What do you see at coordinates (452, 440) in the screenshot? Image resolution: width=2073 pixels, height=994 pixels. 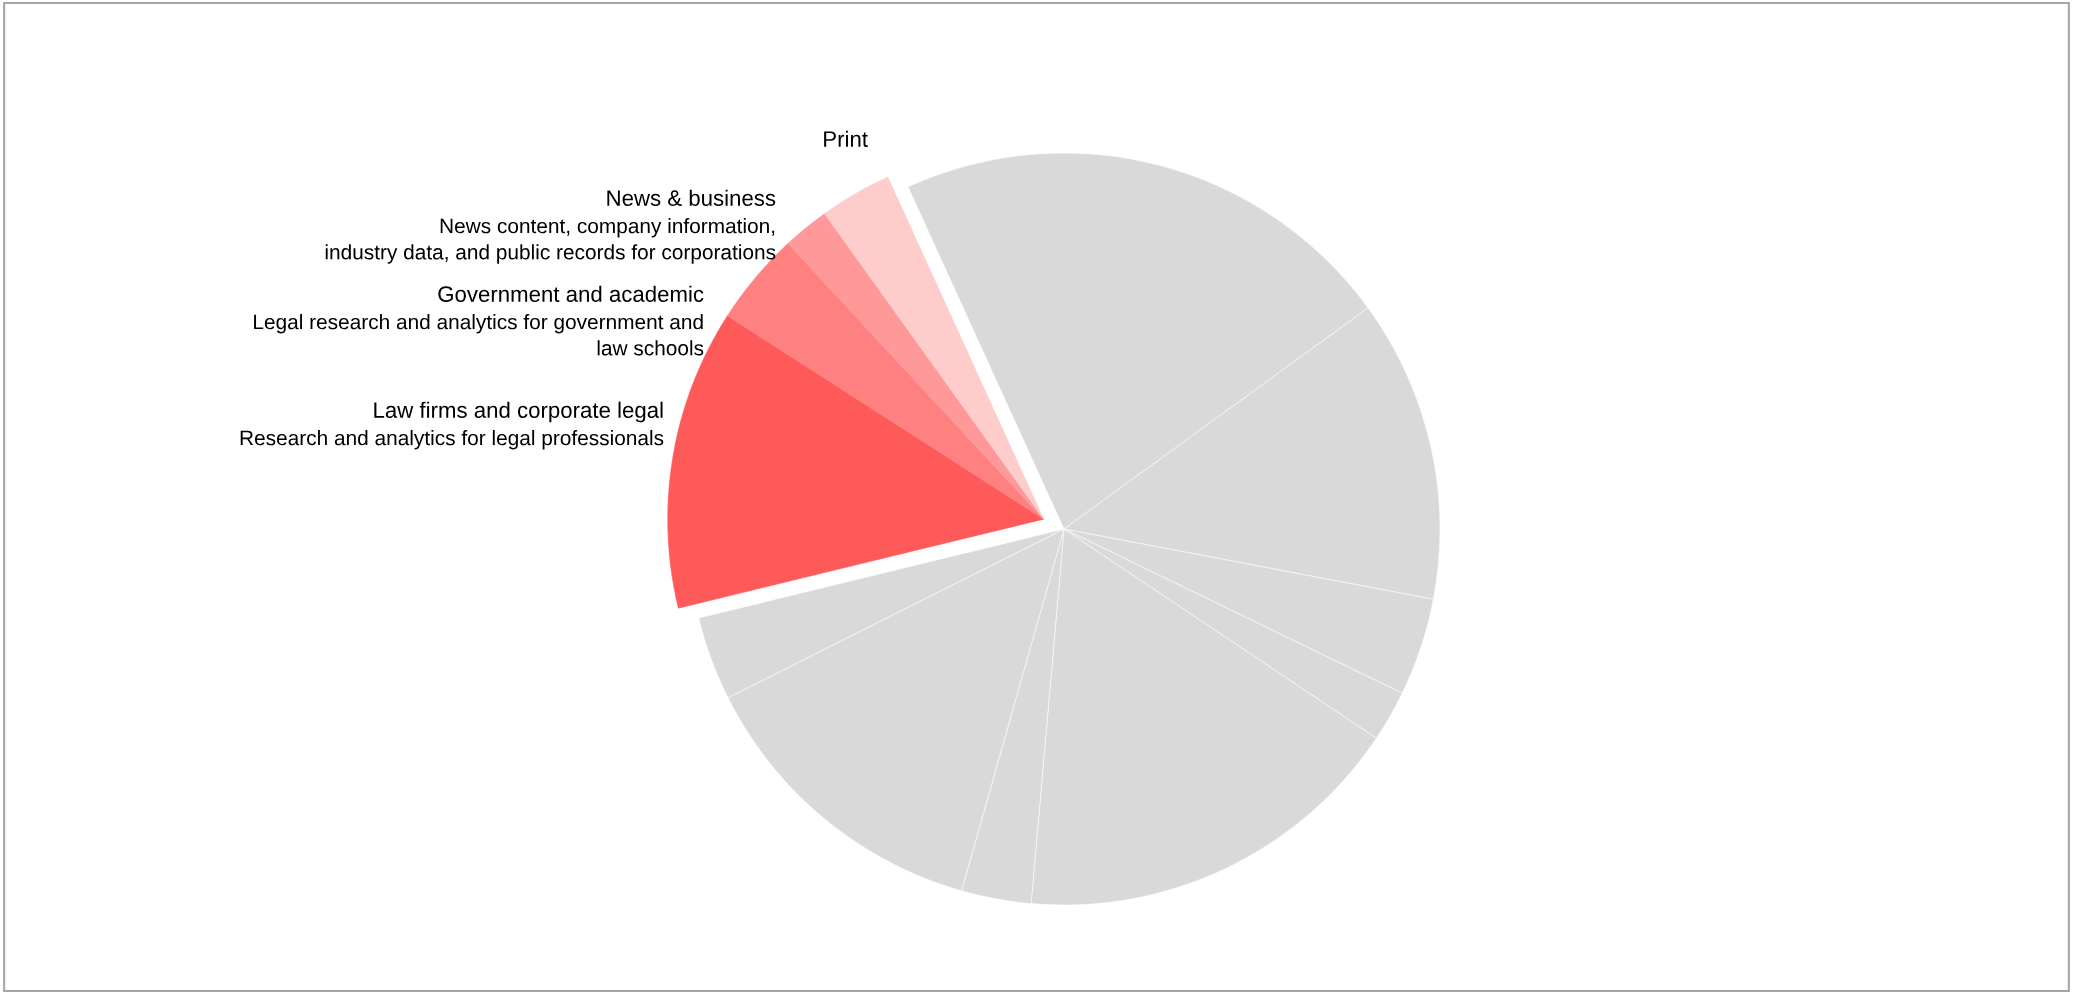 I see `text: Research and analytics for legal professionals` at bounding box center [452, 440].